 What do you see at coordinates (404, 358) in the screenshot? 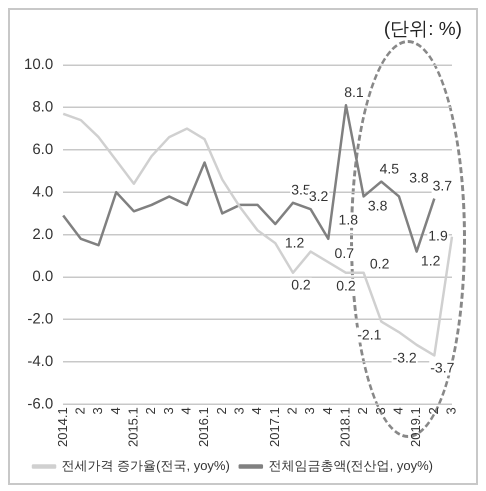
I see `data-label: -3.2` at bounding box center [404, 358].